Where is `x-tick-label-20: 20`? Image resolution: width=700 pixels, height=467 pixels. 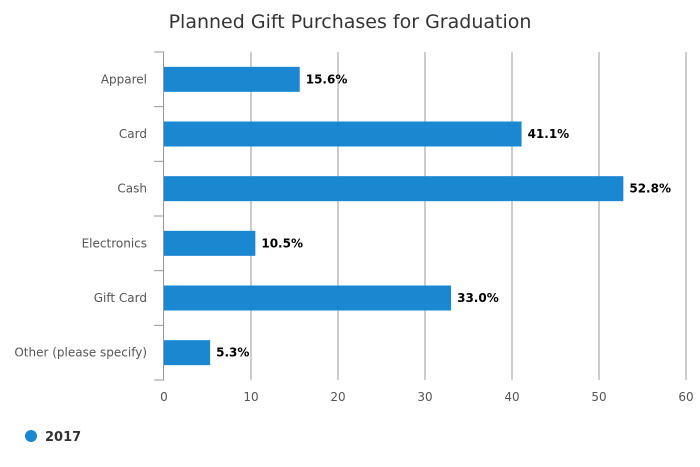 x-tick-label-20: 20 is located at coordinates (337, 397).